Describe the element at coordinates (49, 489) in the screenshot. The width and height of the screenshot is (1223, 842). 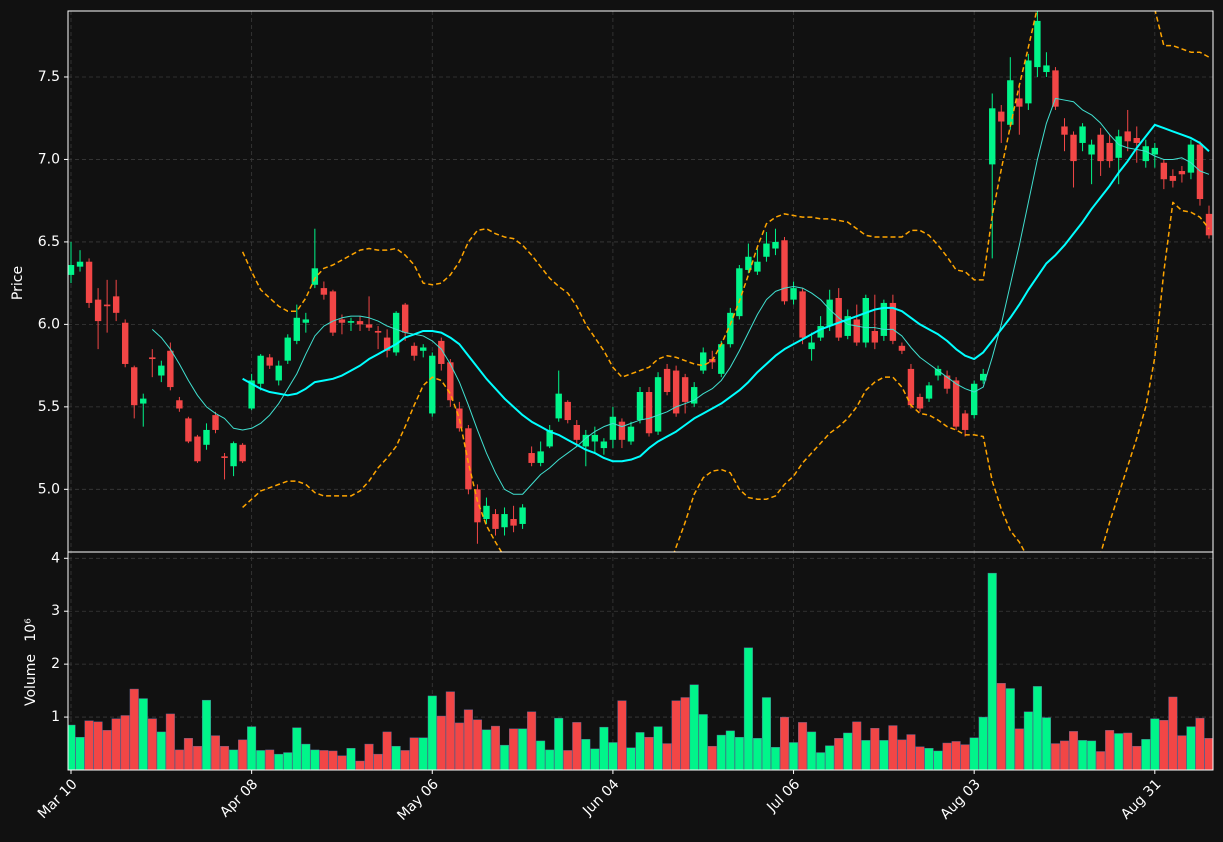
I see `y-tick-label: 5.0` at that location.